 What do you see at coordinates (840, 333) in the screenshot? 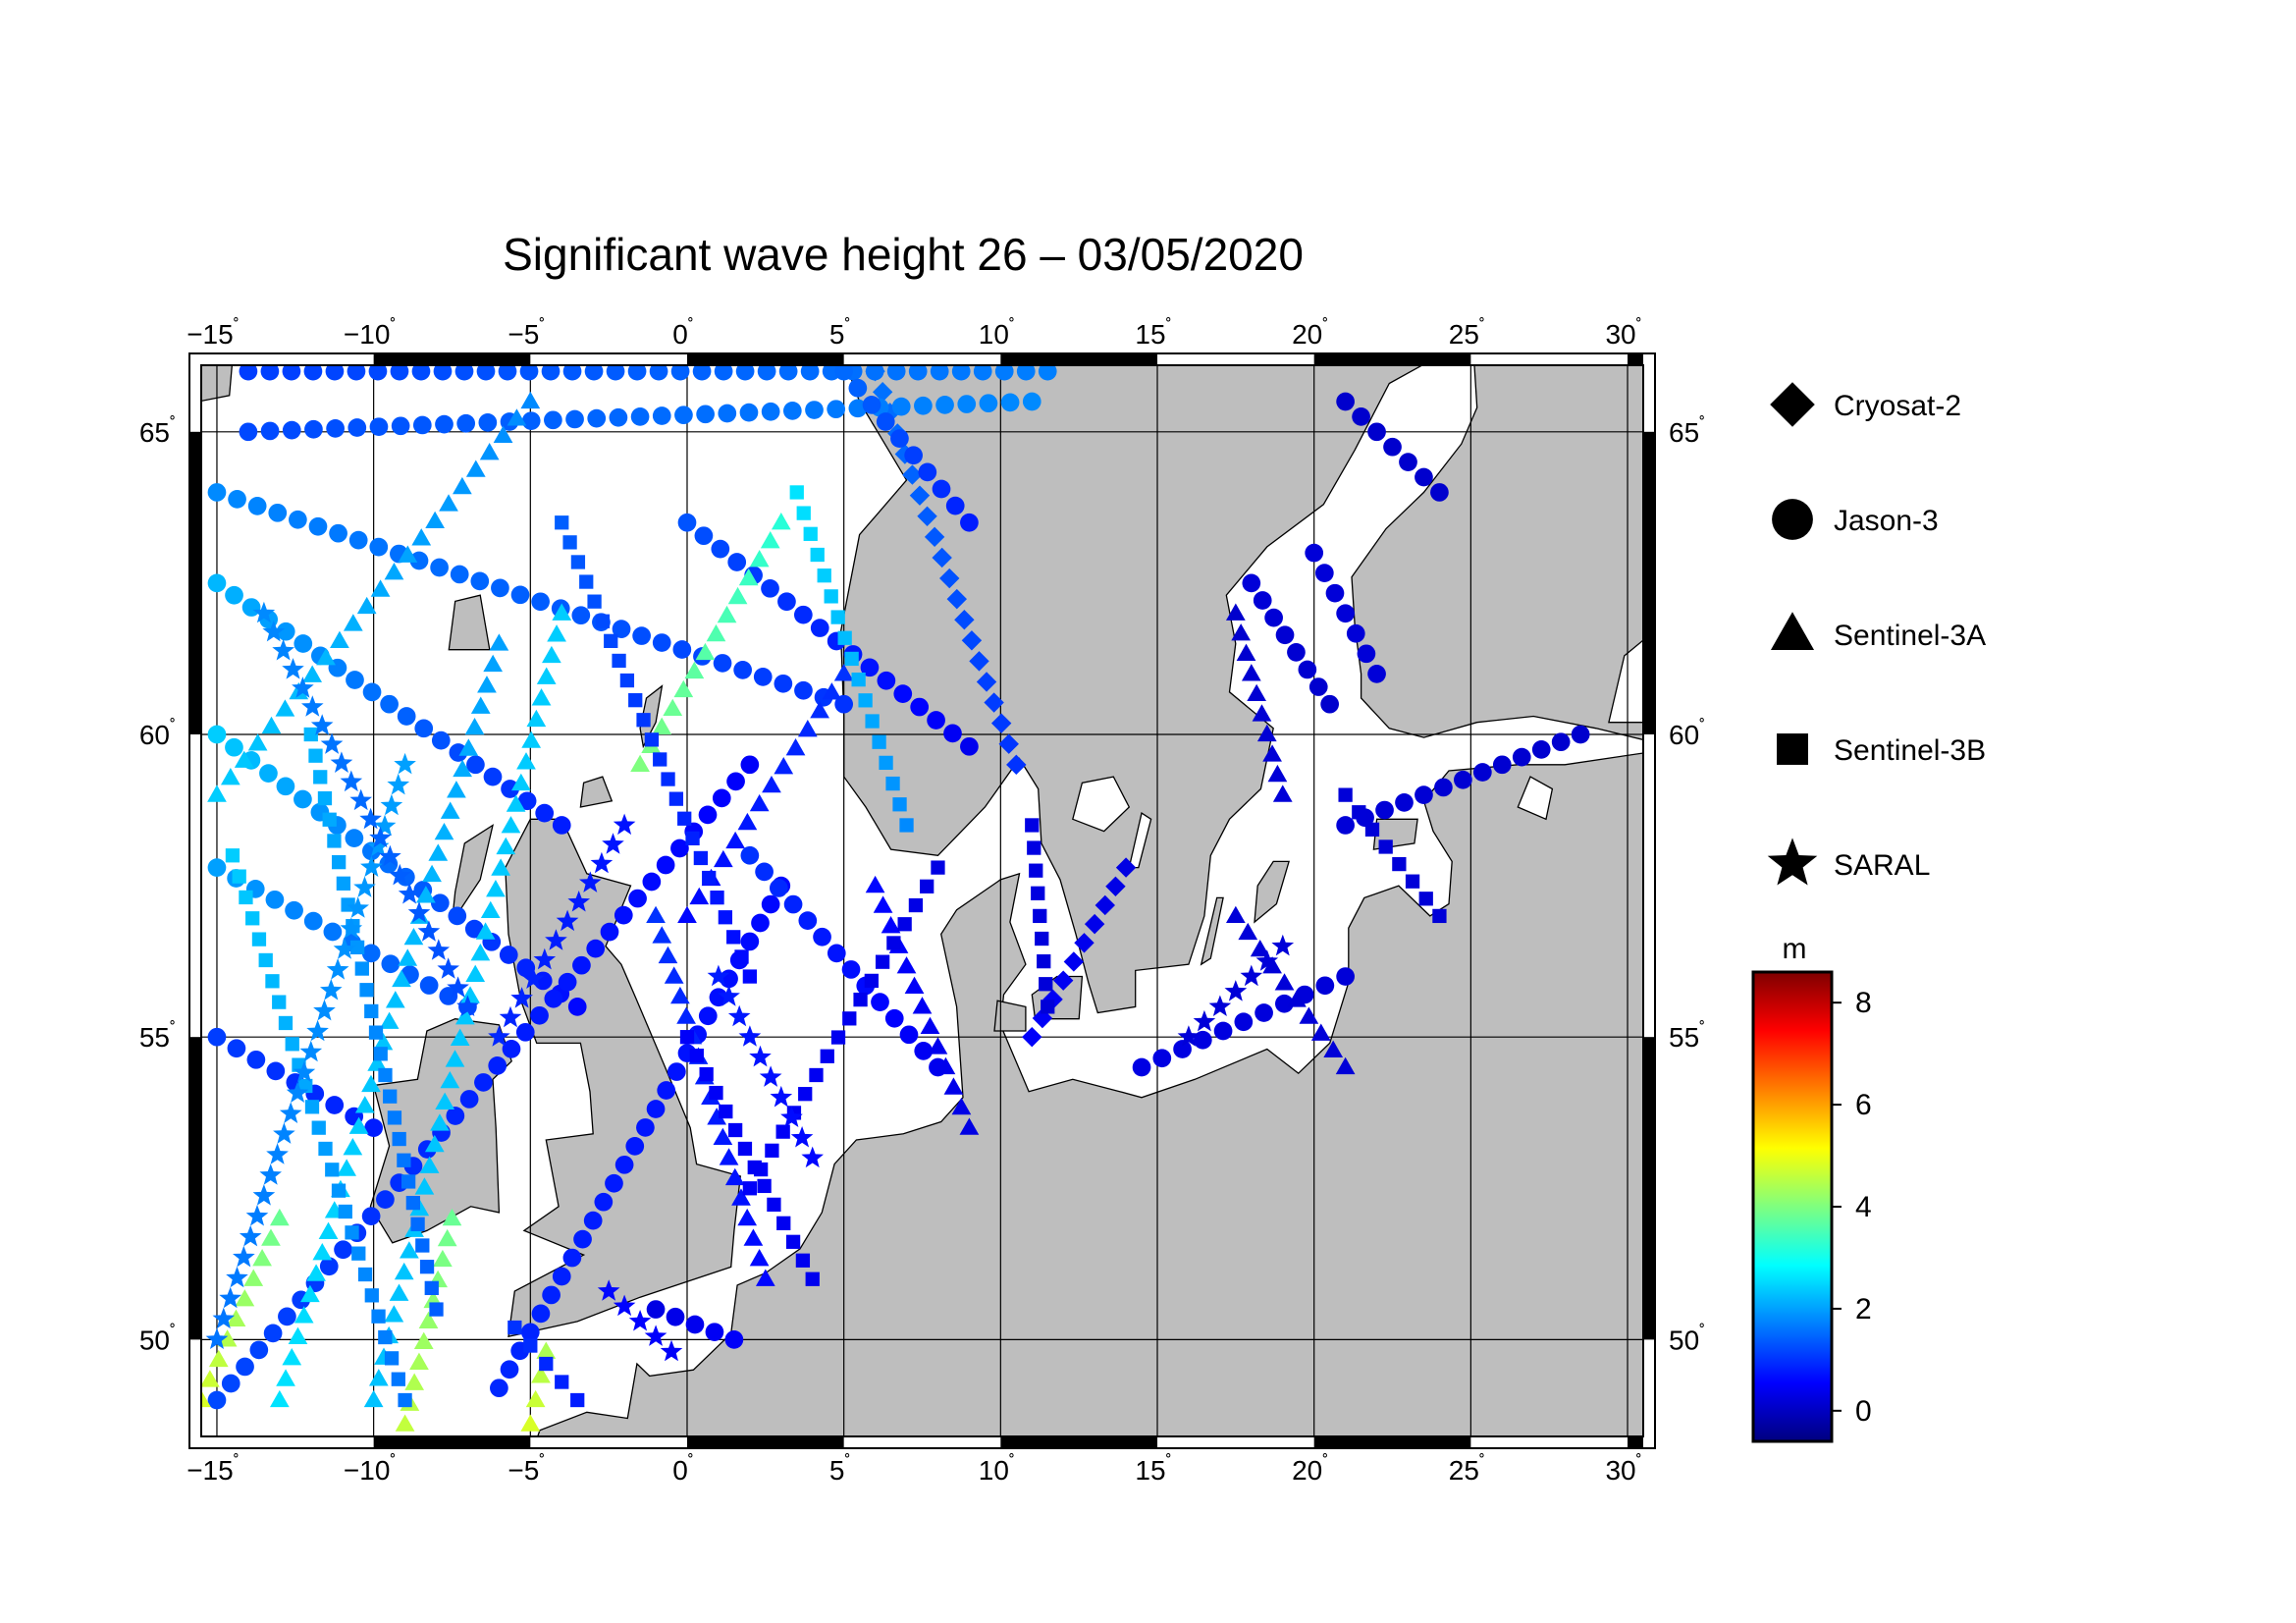
I see `lon-tick-label-top: 5˚` at bounding box center [840, 333].